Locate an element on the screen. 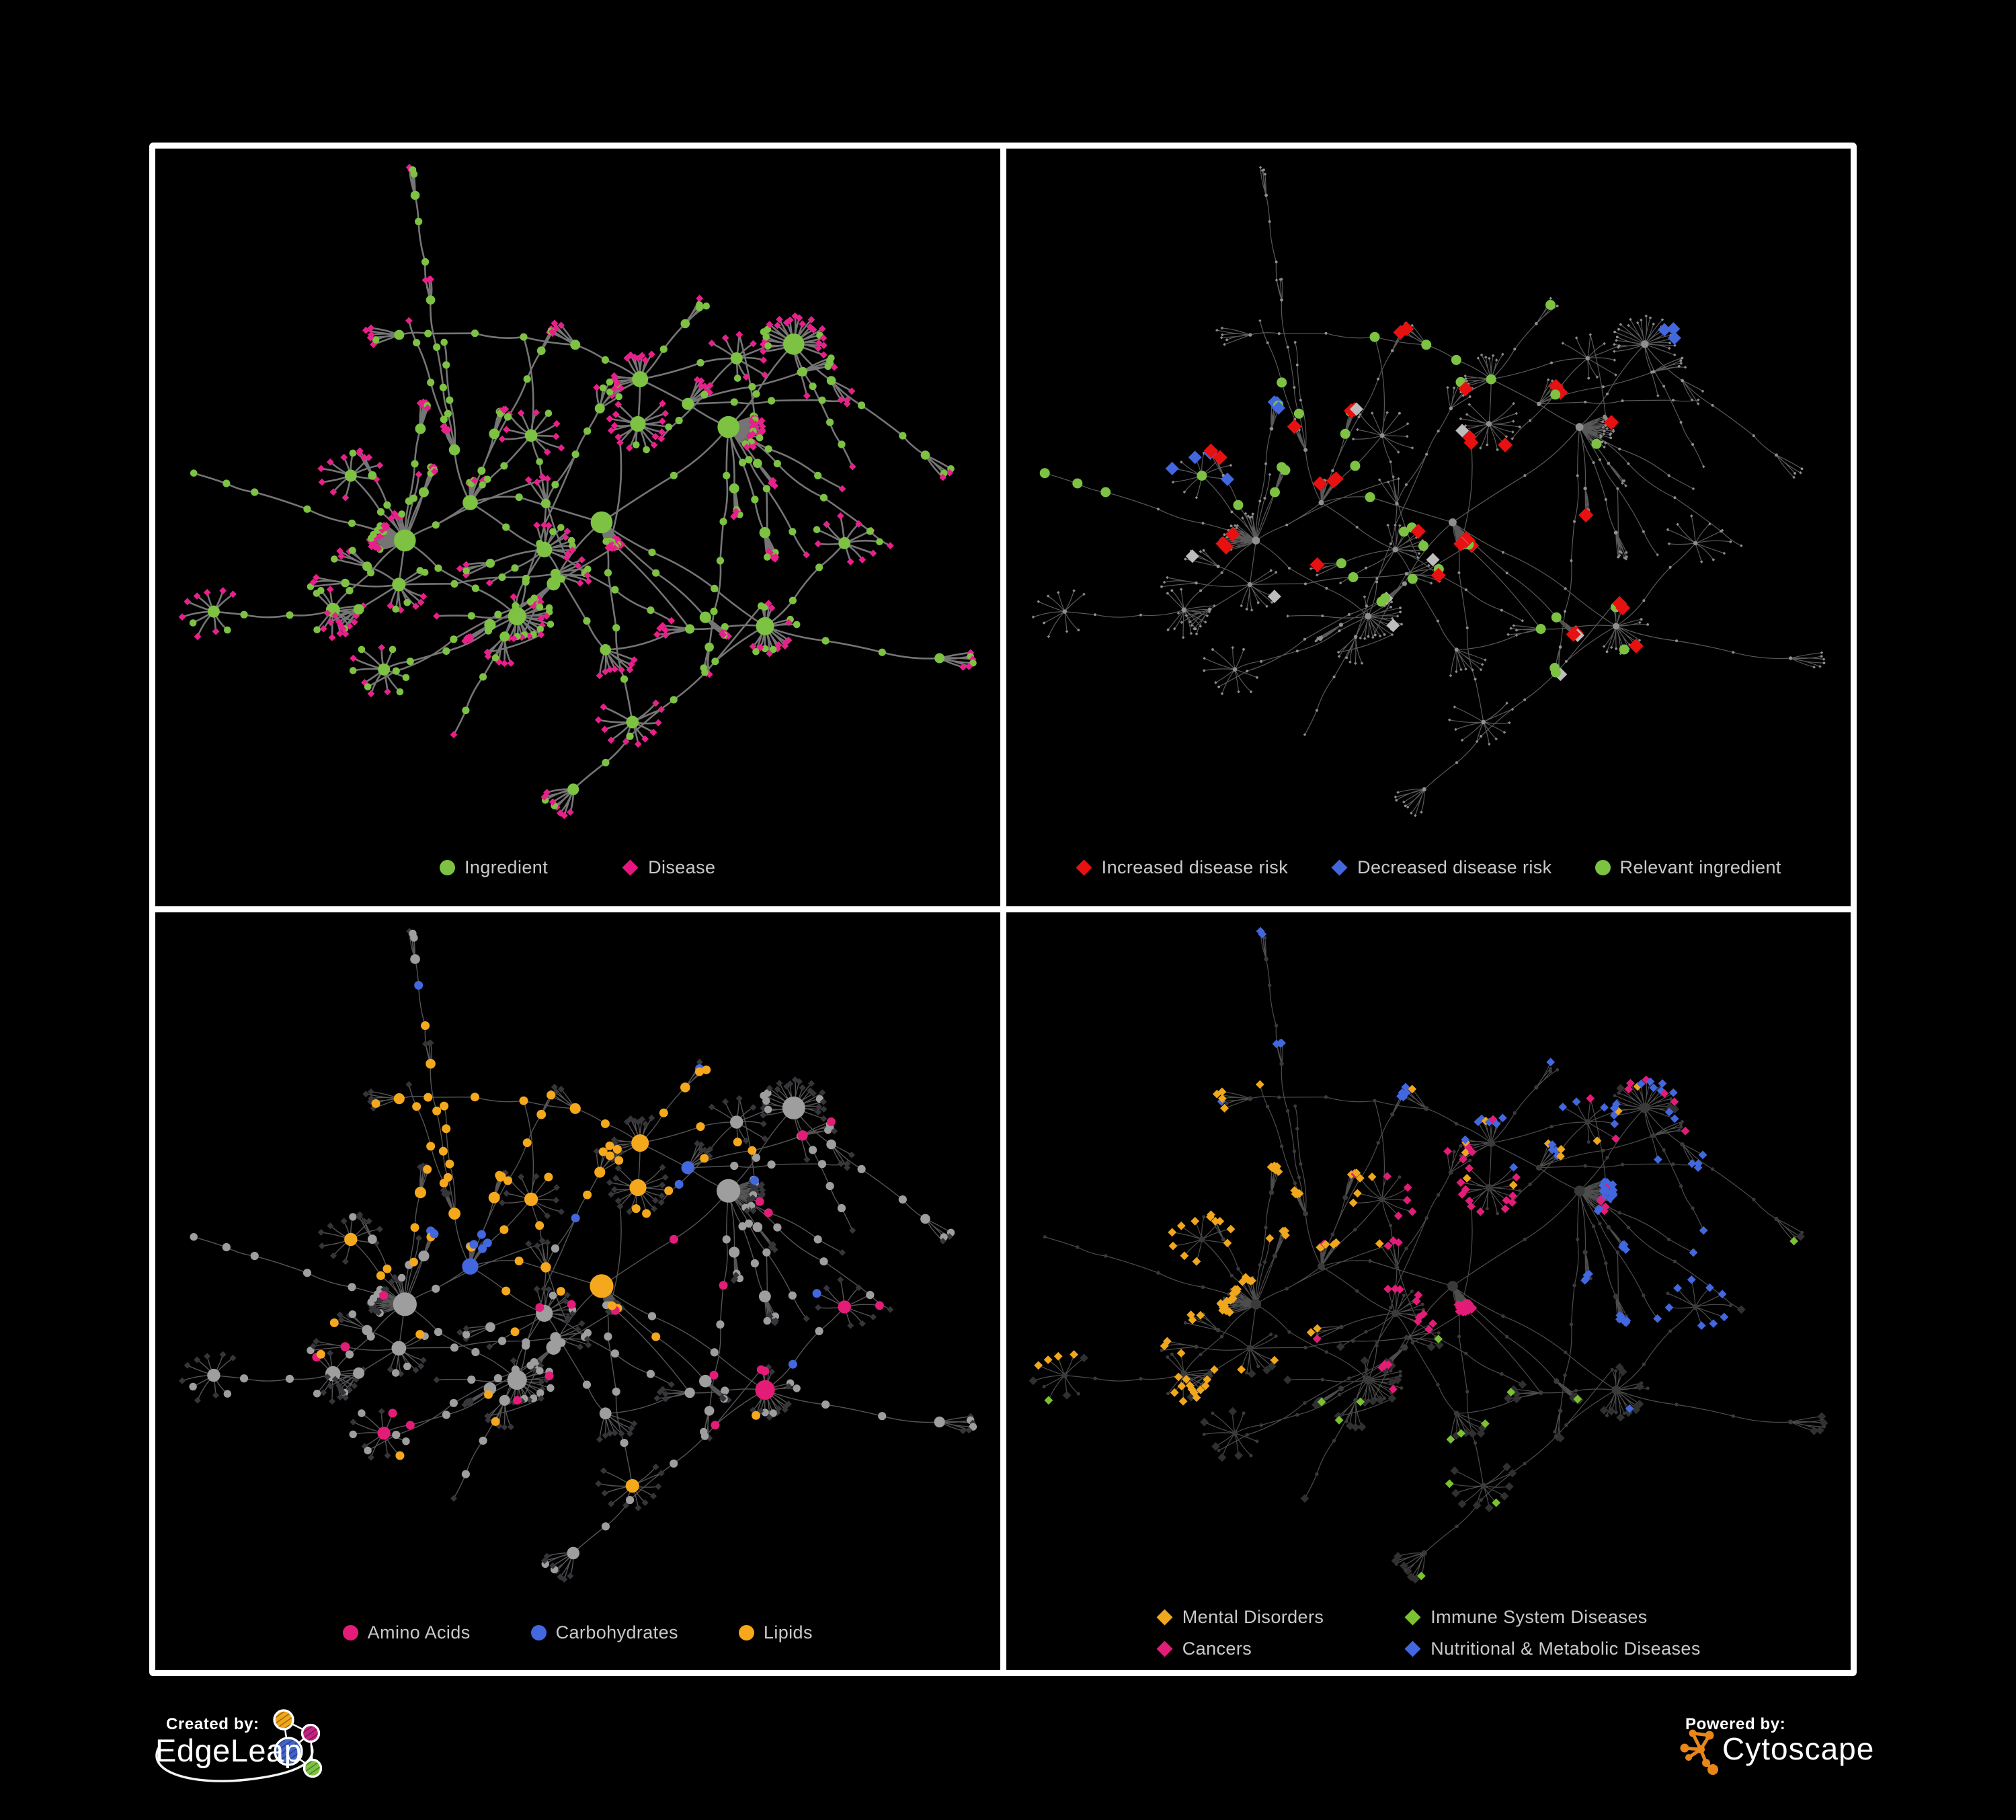 Image resolution: width=2016 pixels, height=1820 pixels. legend-item: Ingredient is located at coordinates (494, 867).